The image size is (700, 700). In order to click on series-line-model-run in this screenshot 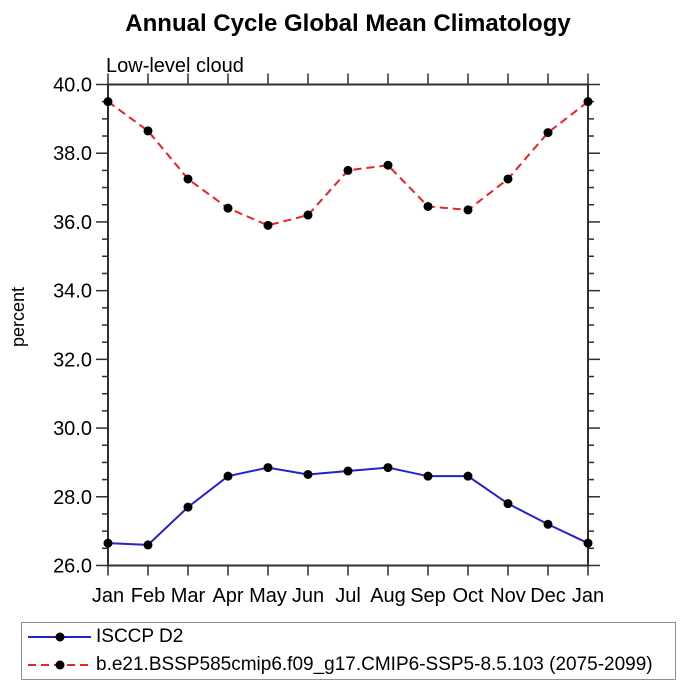, I will do `click(348, 163)`.